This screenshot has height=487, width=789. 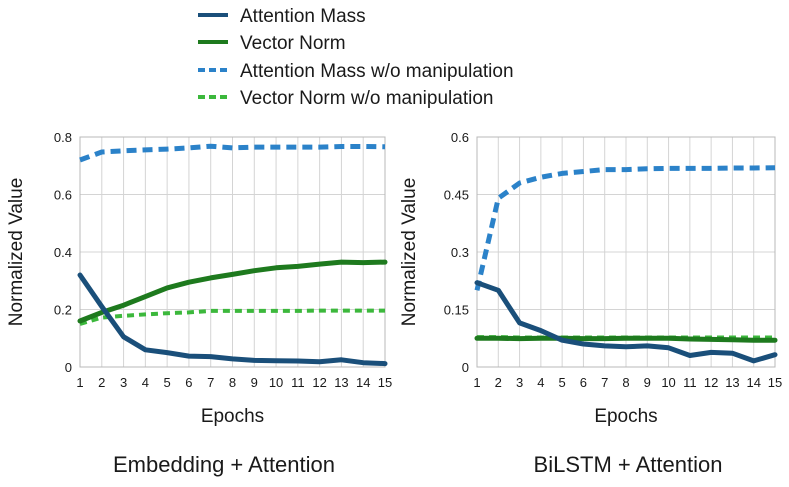 I want to click on y-tick-label: 0.8, so click(x=63, y=137).